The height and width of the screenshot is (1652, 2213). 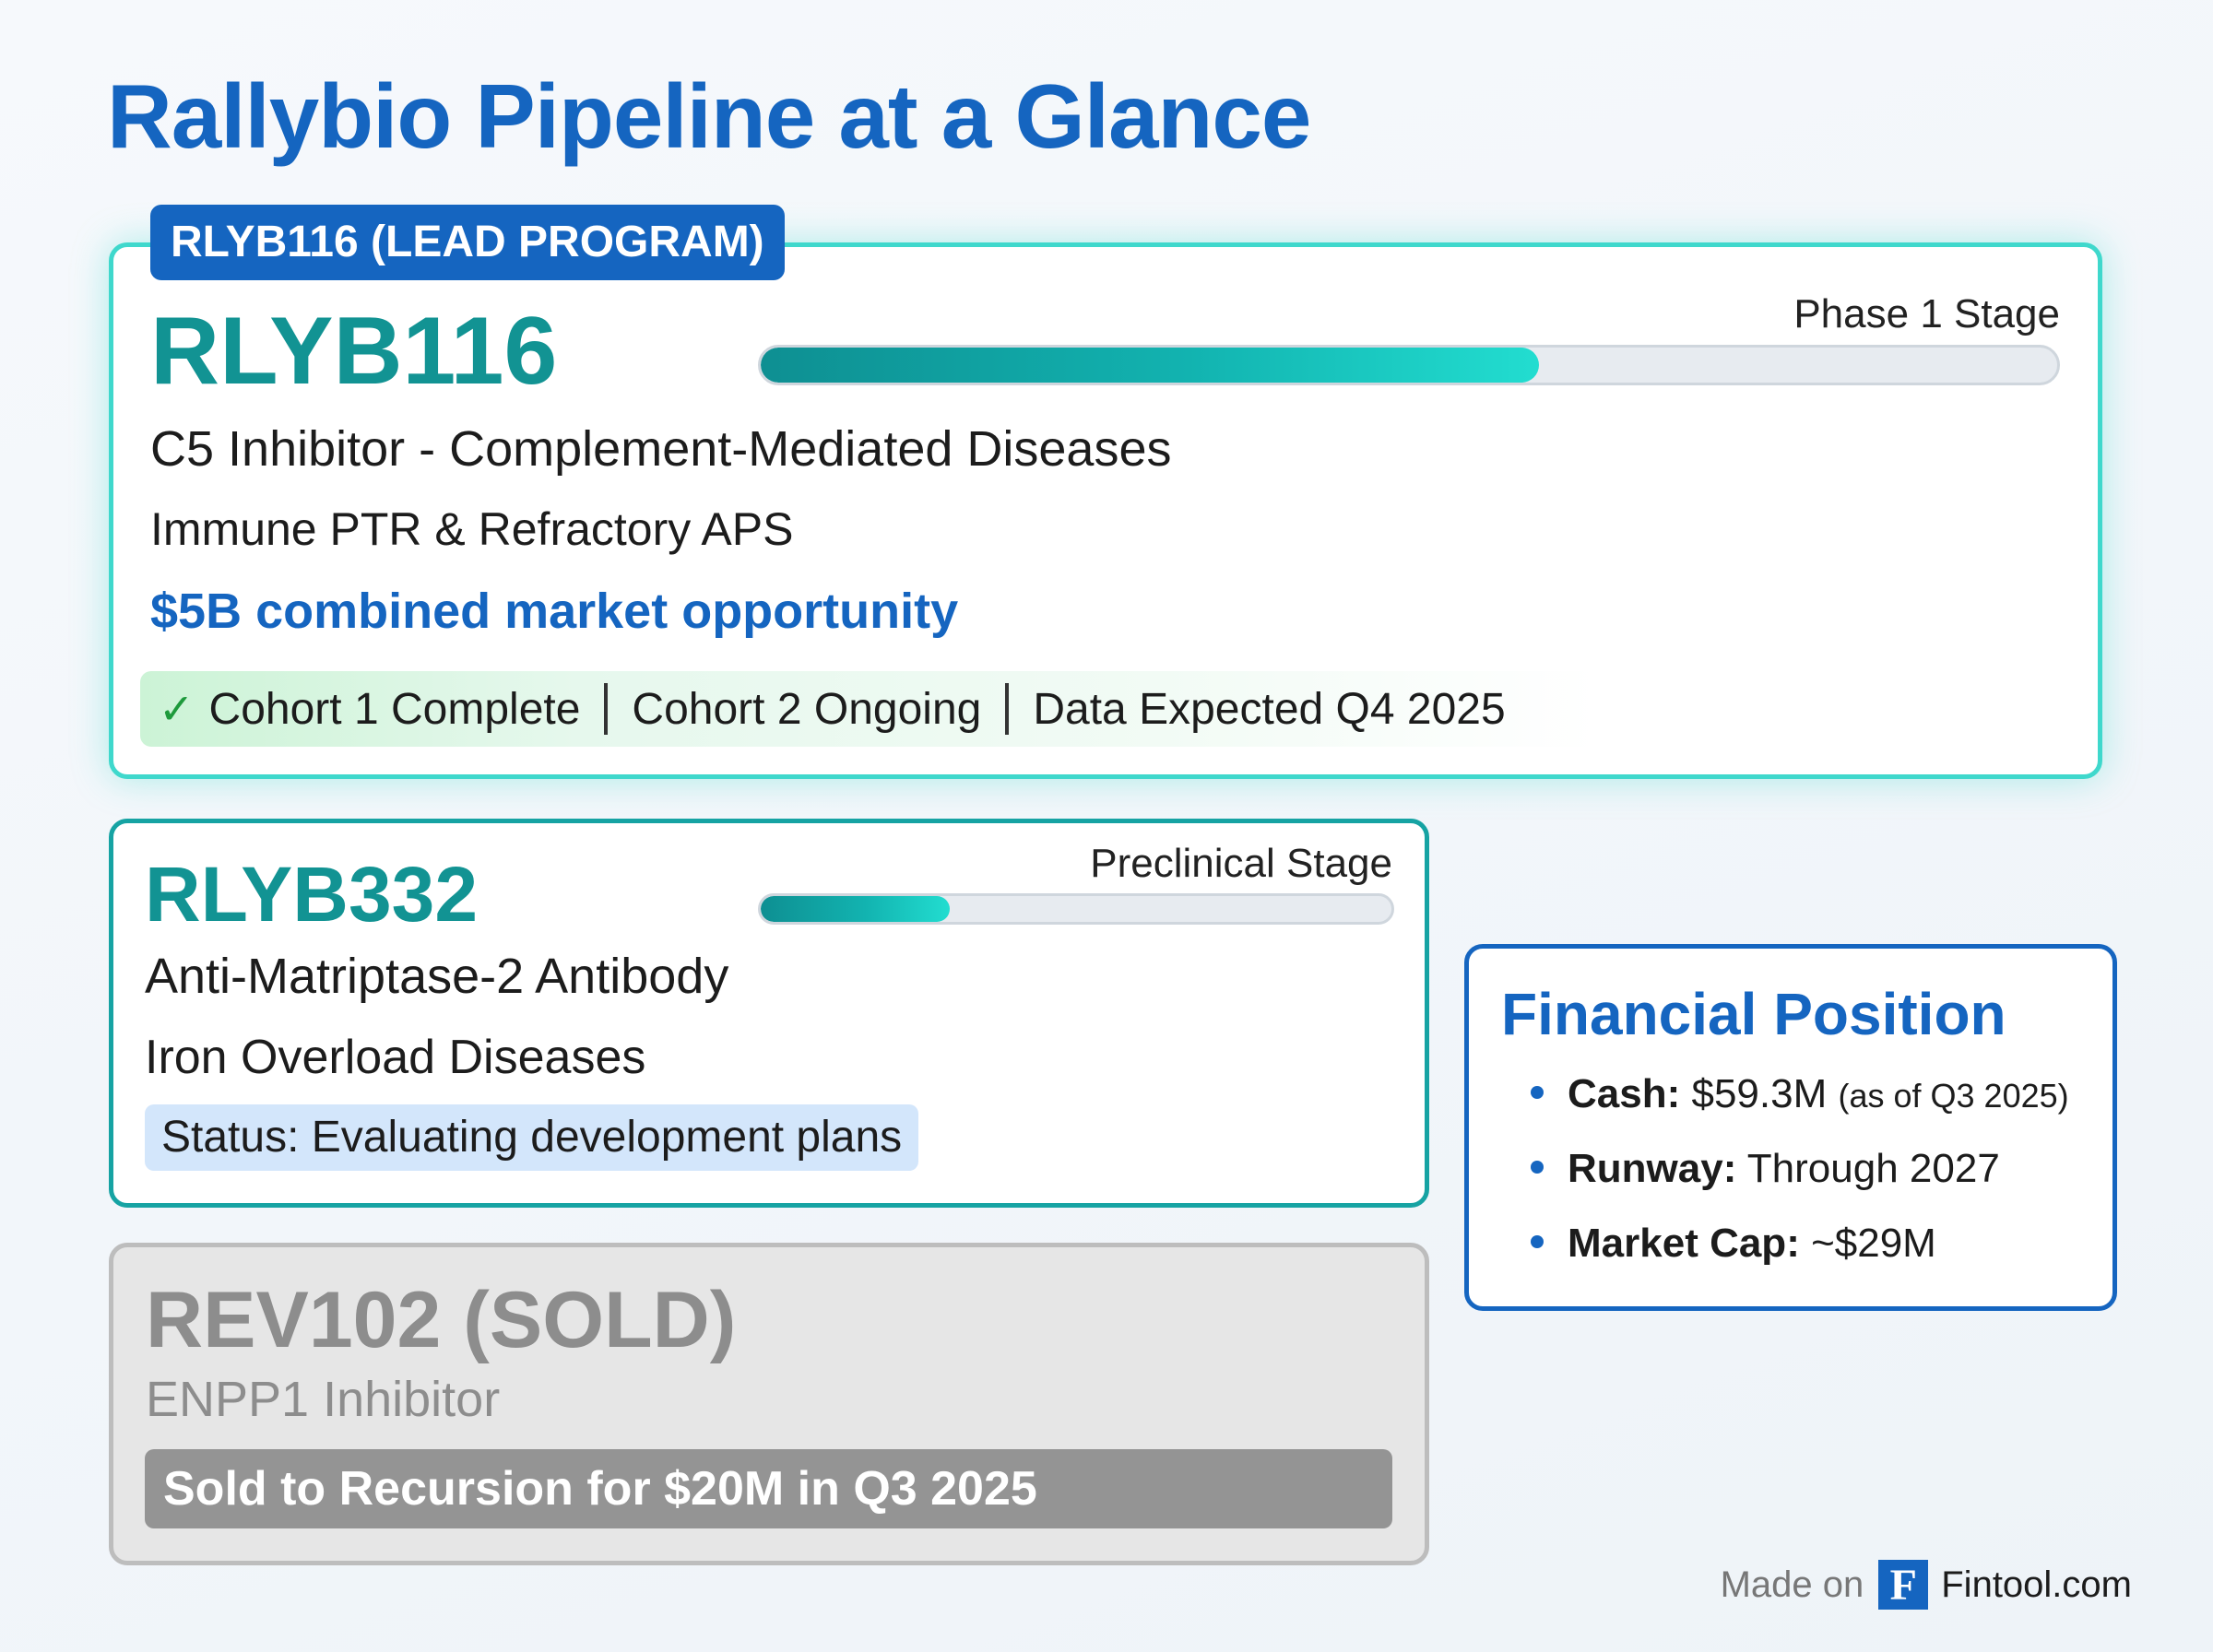 I want to click on financial-cash-row: Cash: $59.3M (as of Q3 2025), so click(x=1800, y=1094).